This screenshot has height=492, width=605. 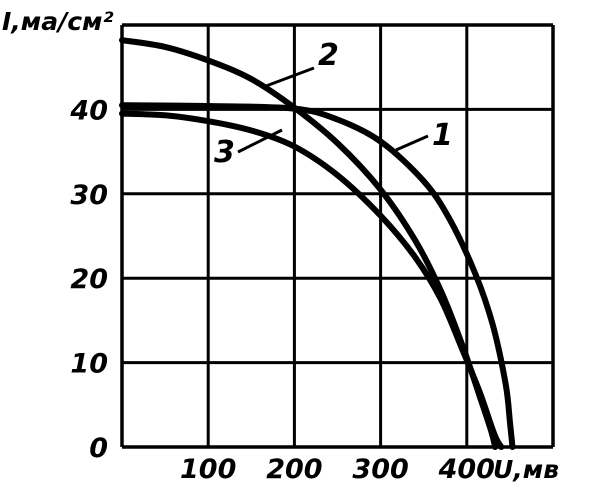 What do you see at coordinates (333, 104) in the screenshot?
I see `curve-leaders: 1 2 3` at bounding box center [333, 104].